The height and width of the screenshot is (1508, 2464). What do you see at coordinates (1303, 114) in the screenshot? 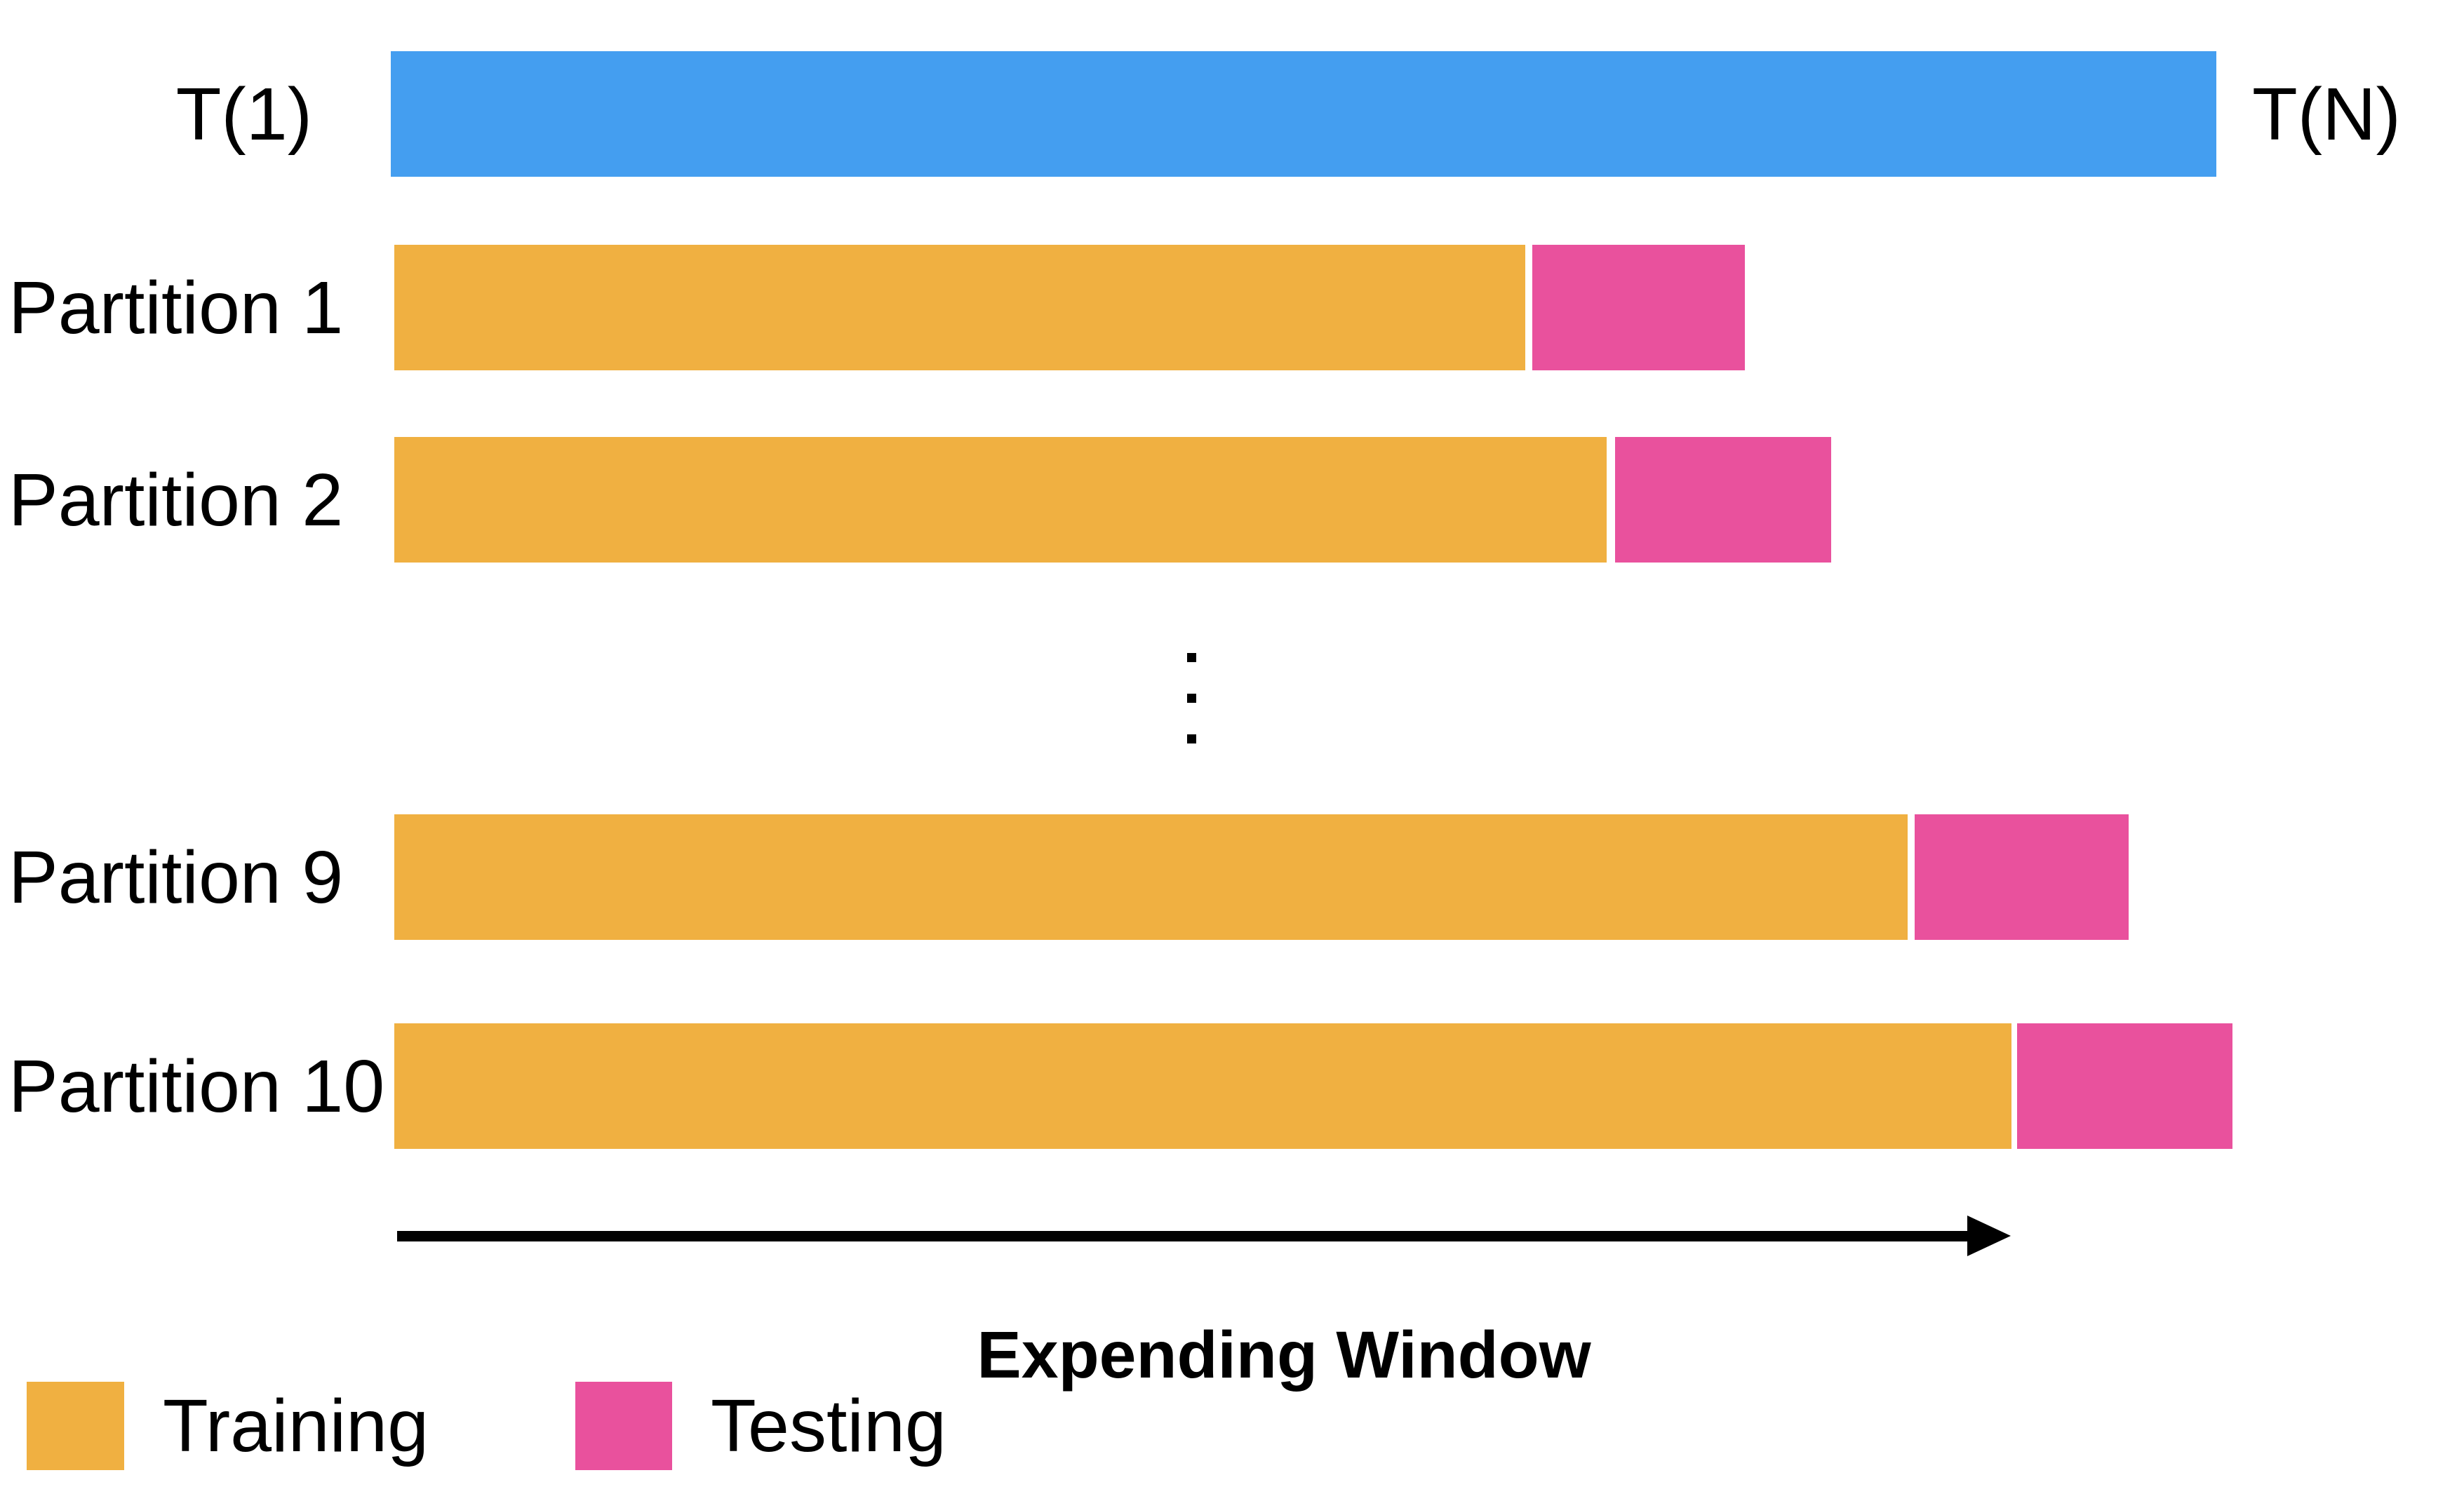
I see `full-series-bar` at bounding box center [1303, 114].